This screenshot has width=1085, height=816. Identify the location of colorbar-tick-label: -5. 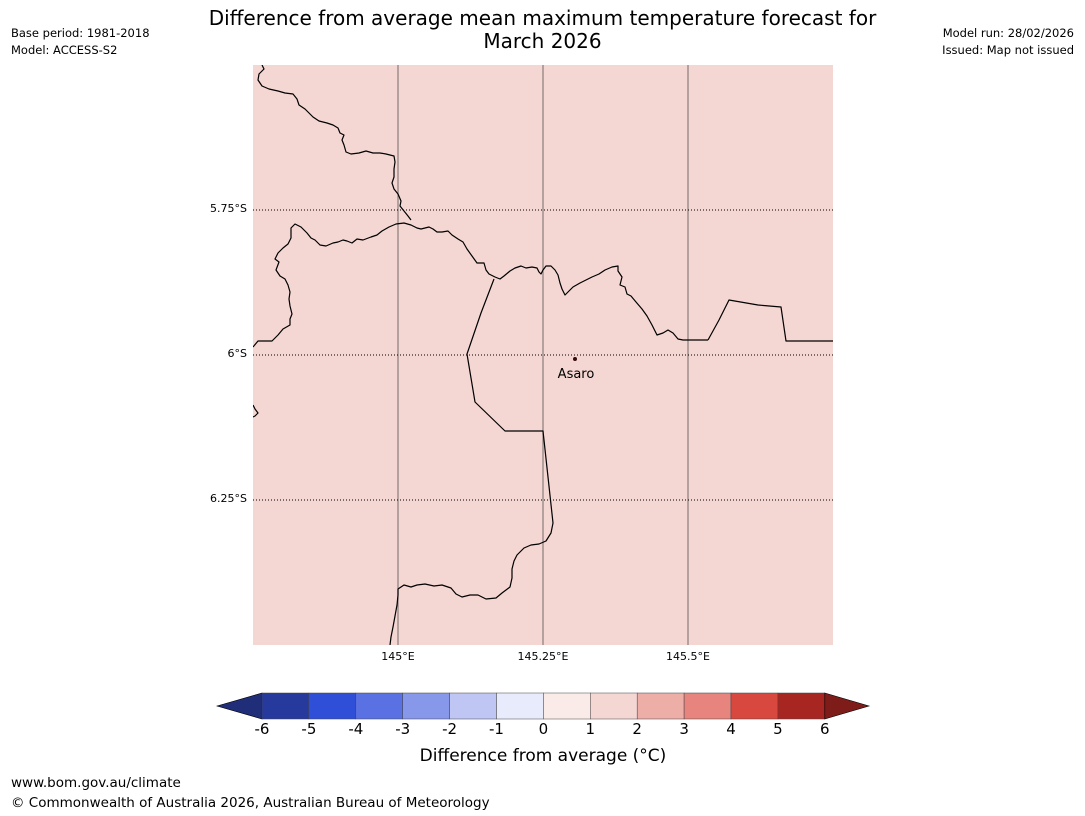
(309, 729).